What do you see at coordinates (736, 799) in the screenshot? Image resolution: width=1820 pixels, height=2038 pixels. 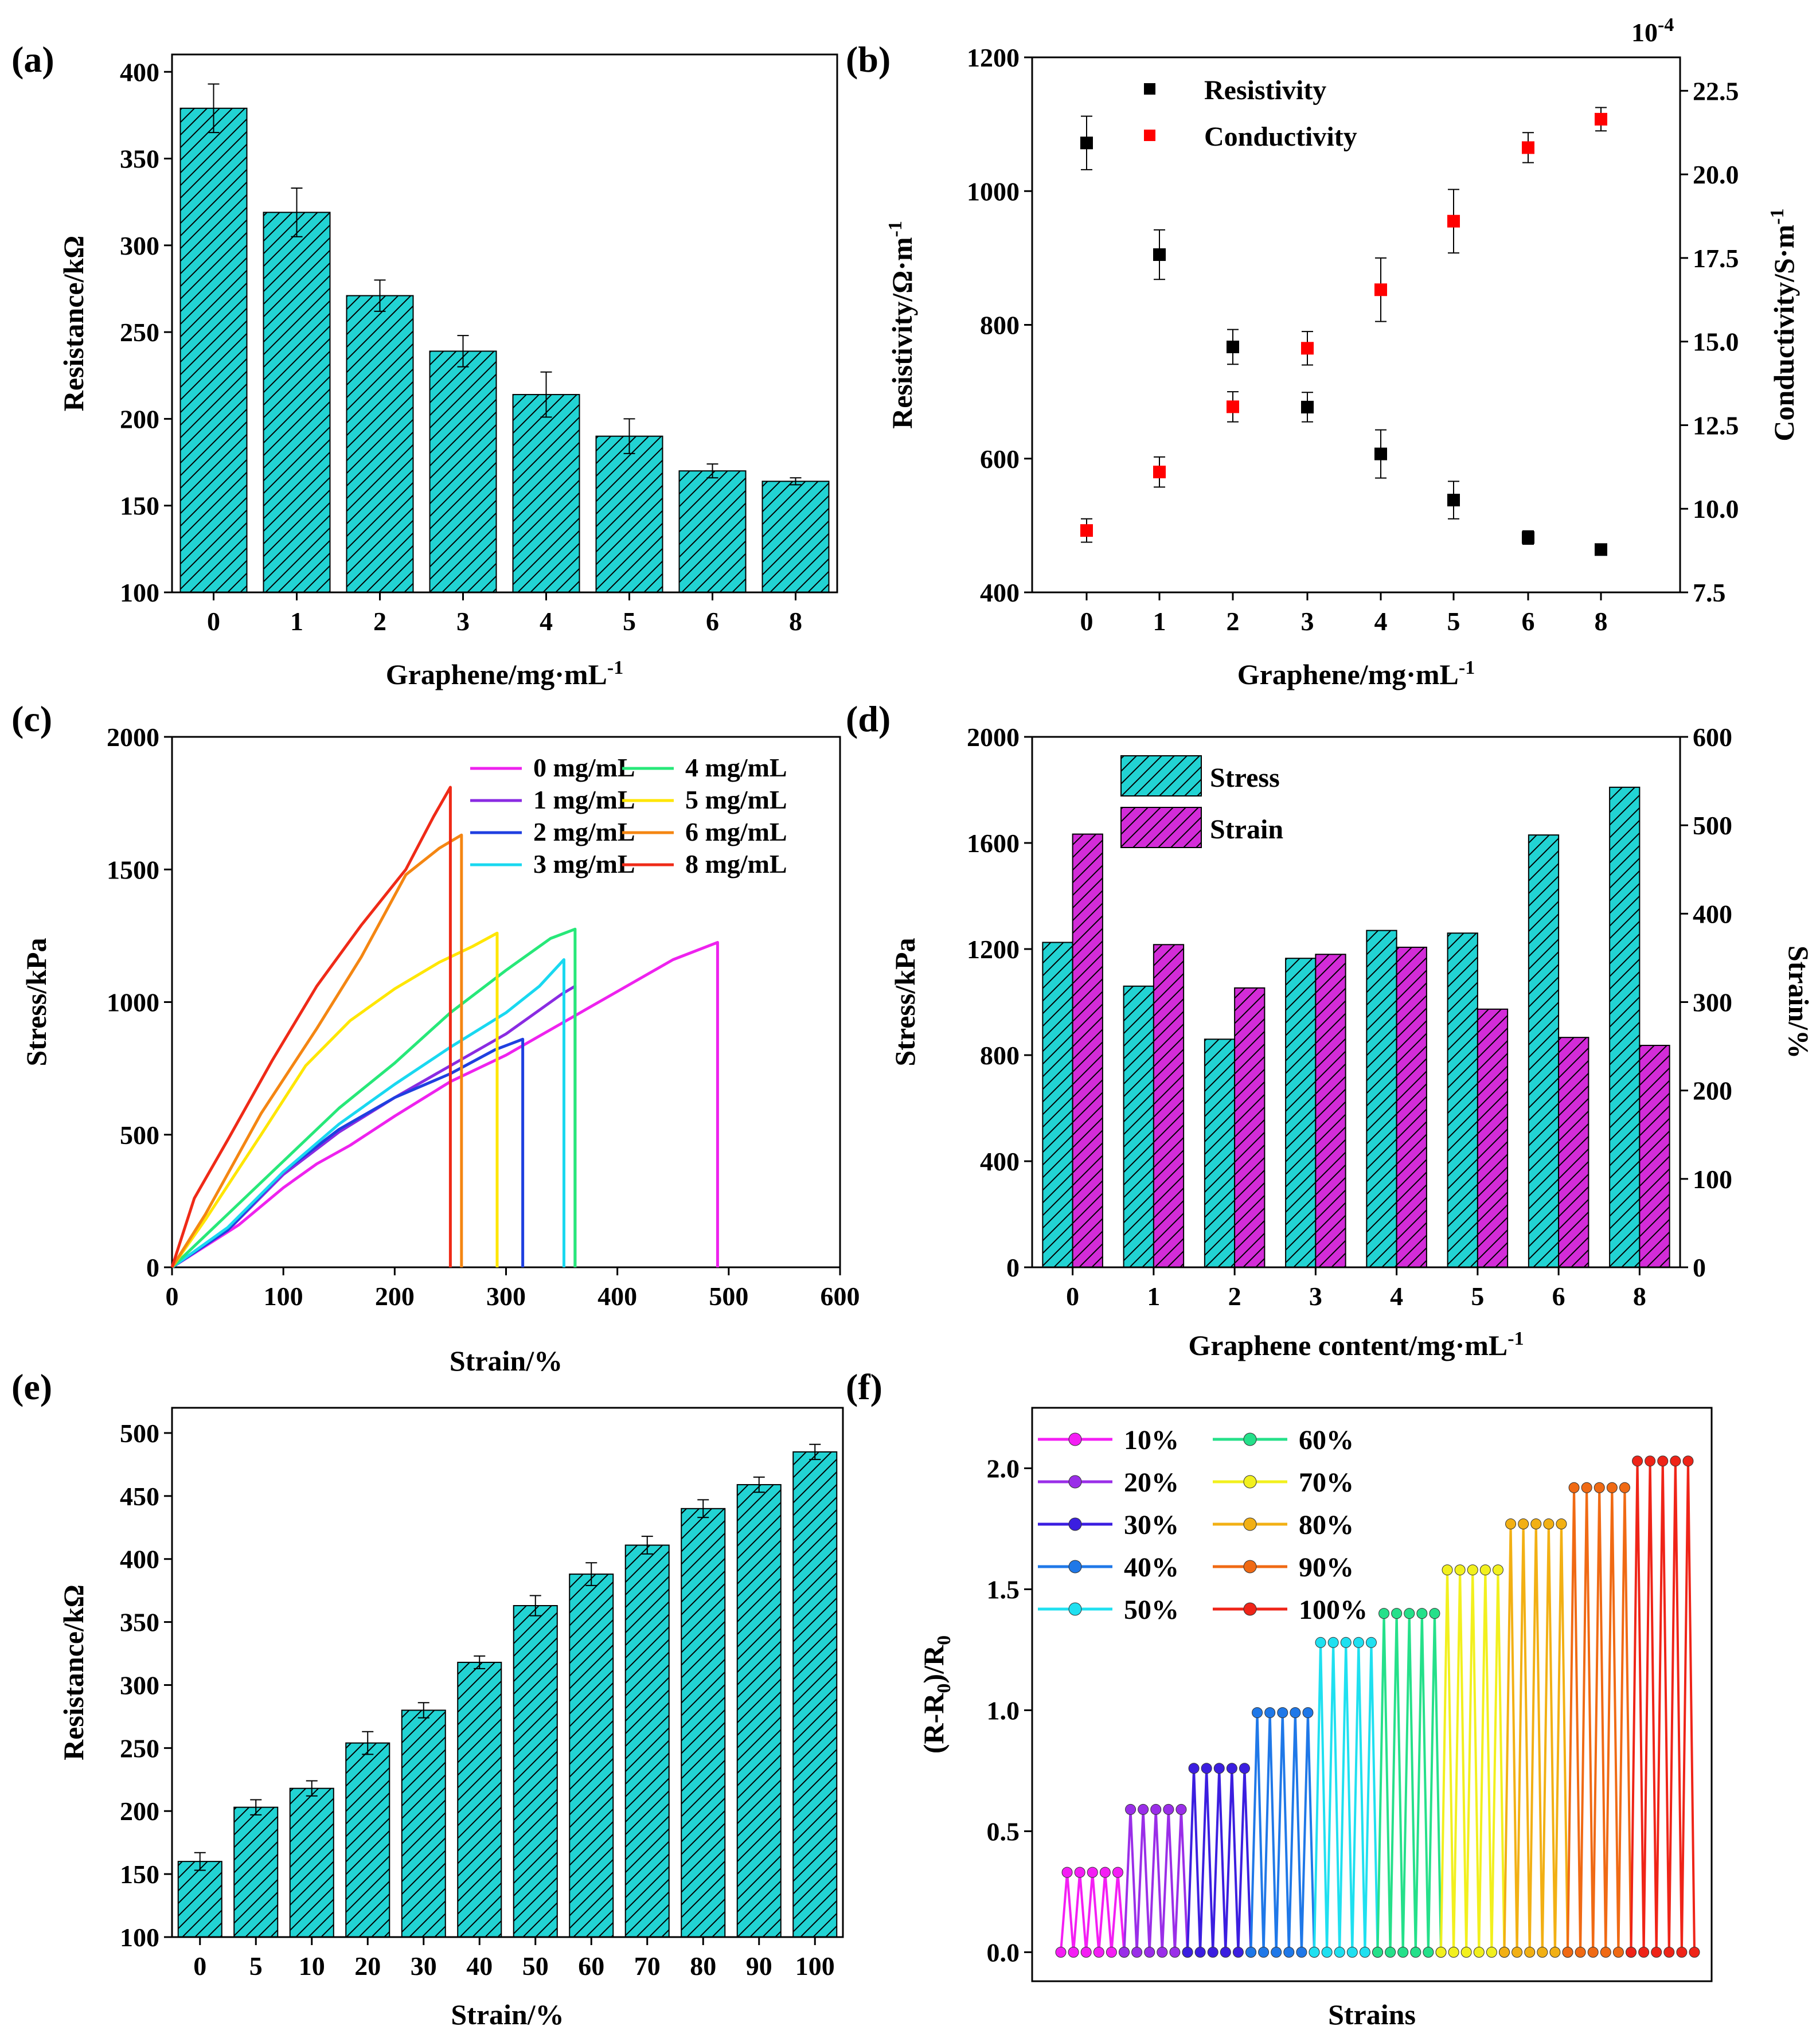 I see `legend-c-label-5: 5 mg/mL` at bounding box center [736, 799].